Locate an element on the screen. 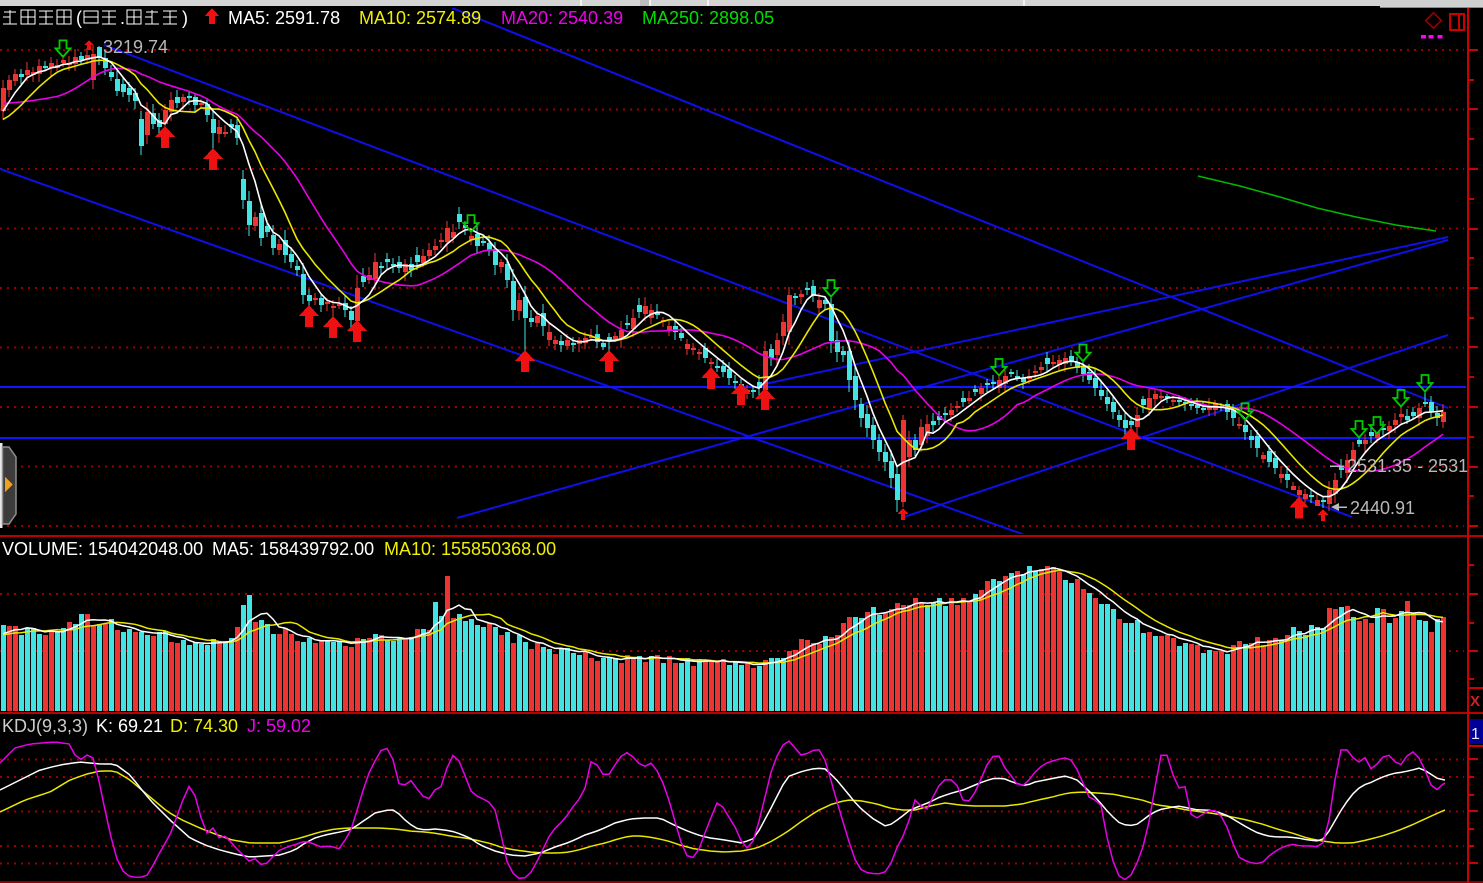  svg-text: D: 74.30 is located at coordinates (204, 726).